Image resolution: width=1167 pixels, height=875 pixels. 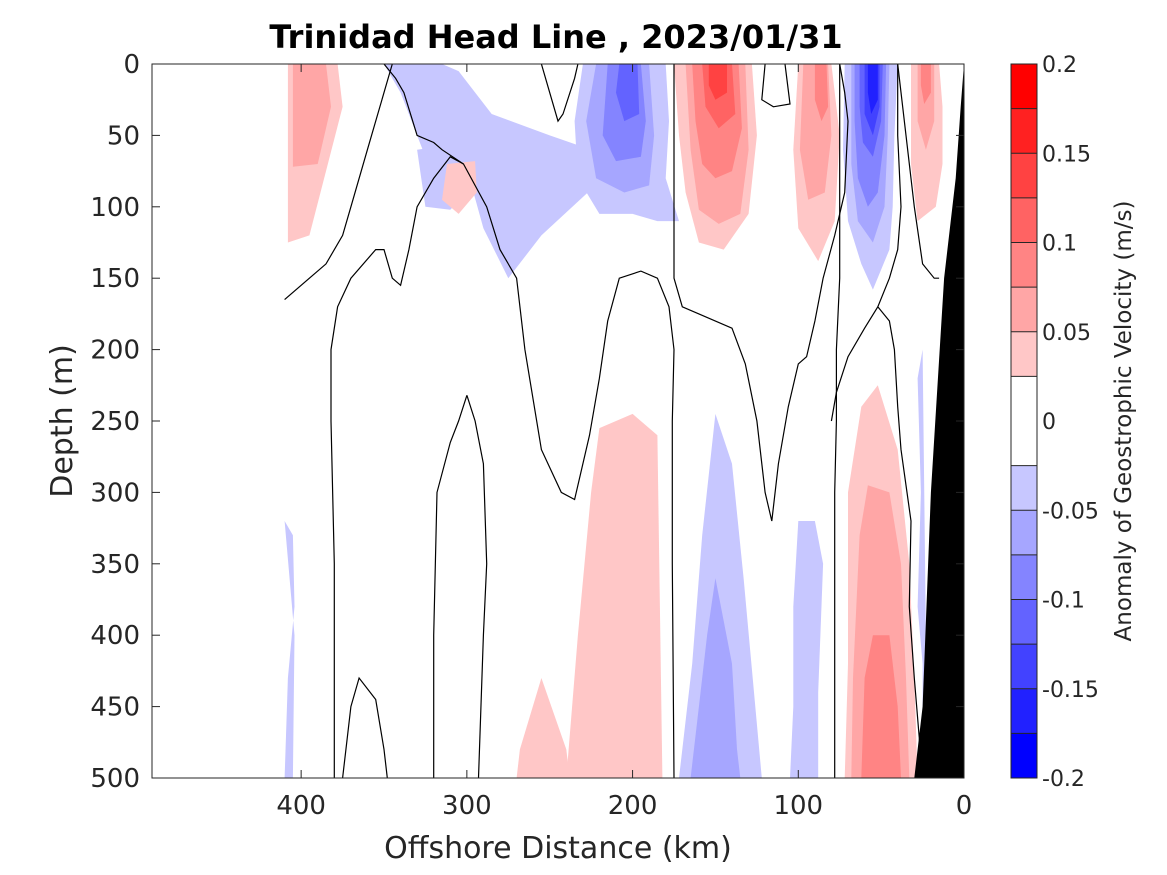 What do you see at coordinates (1059, 244) in the screenshot?
I see `colorbar-tick-label: 0.1` at bounding box center [1059, 244].